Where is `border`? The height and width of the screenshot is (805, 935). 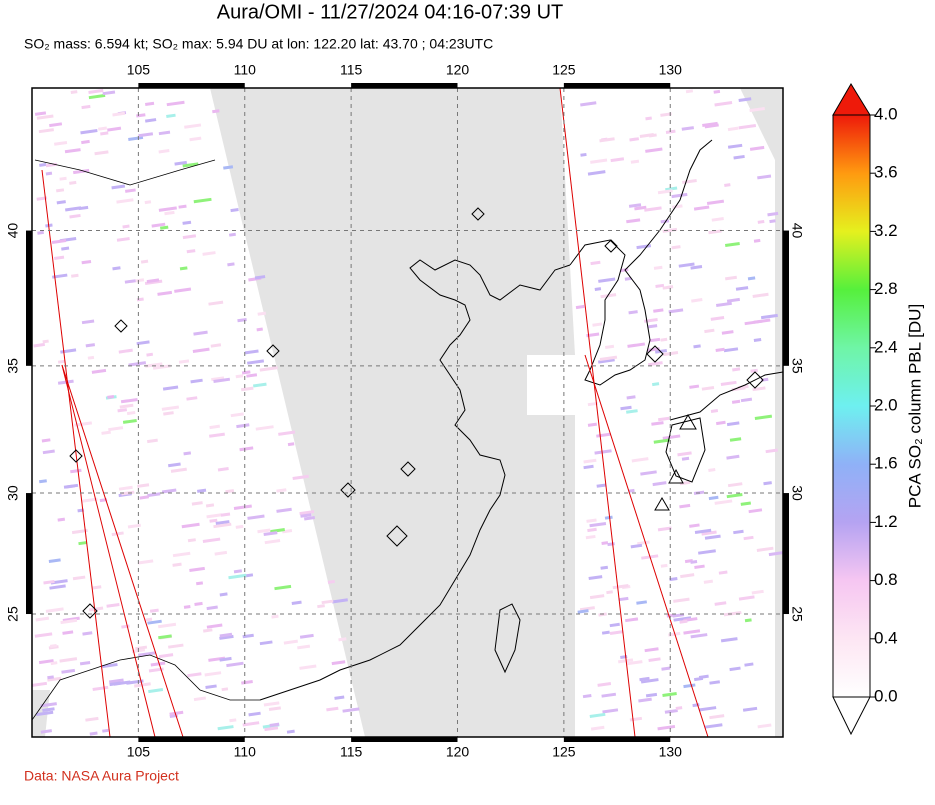
border is located at coordinates (125, 172).